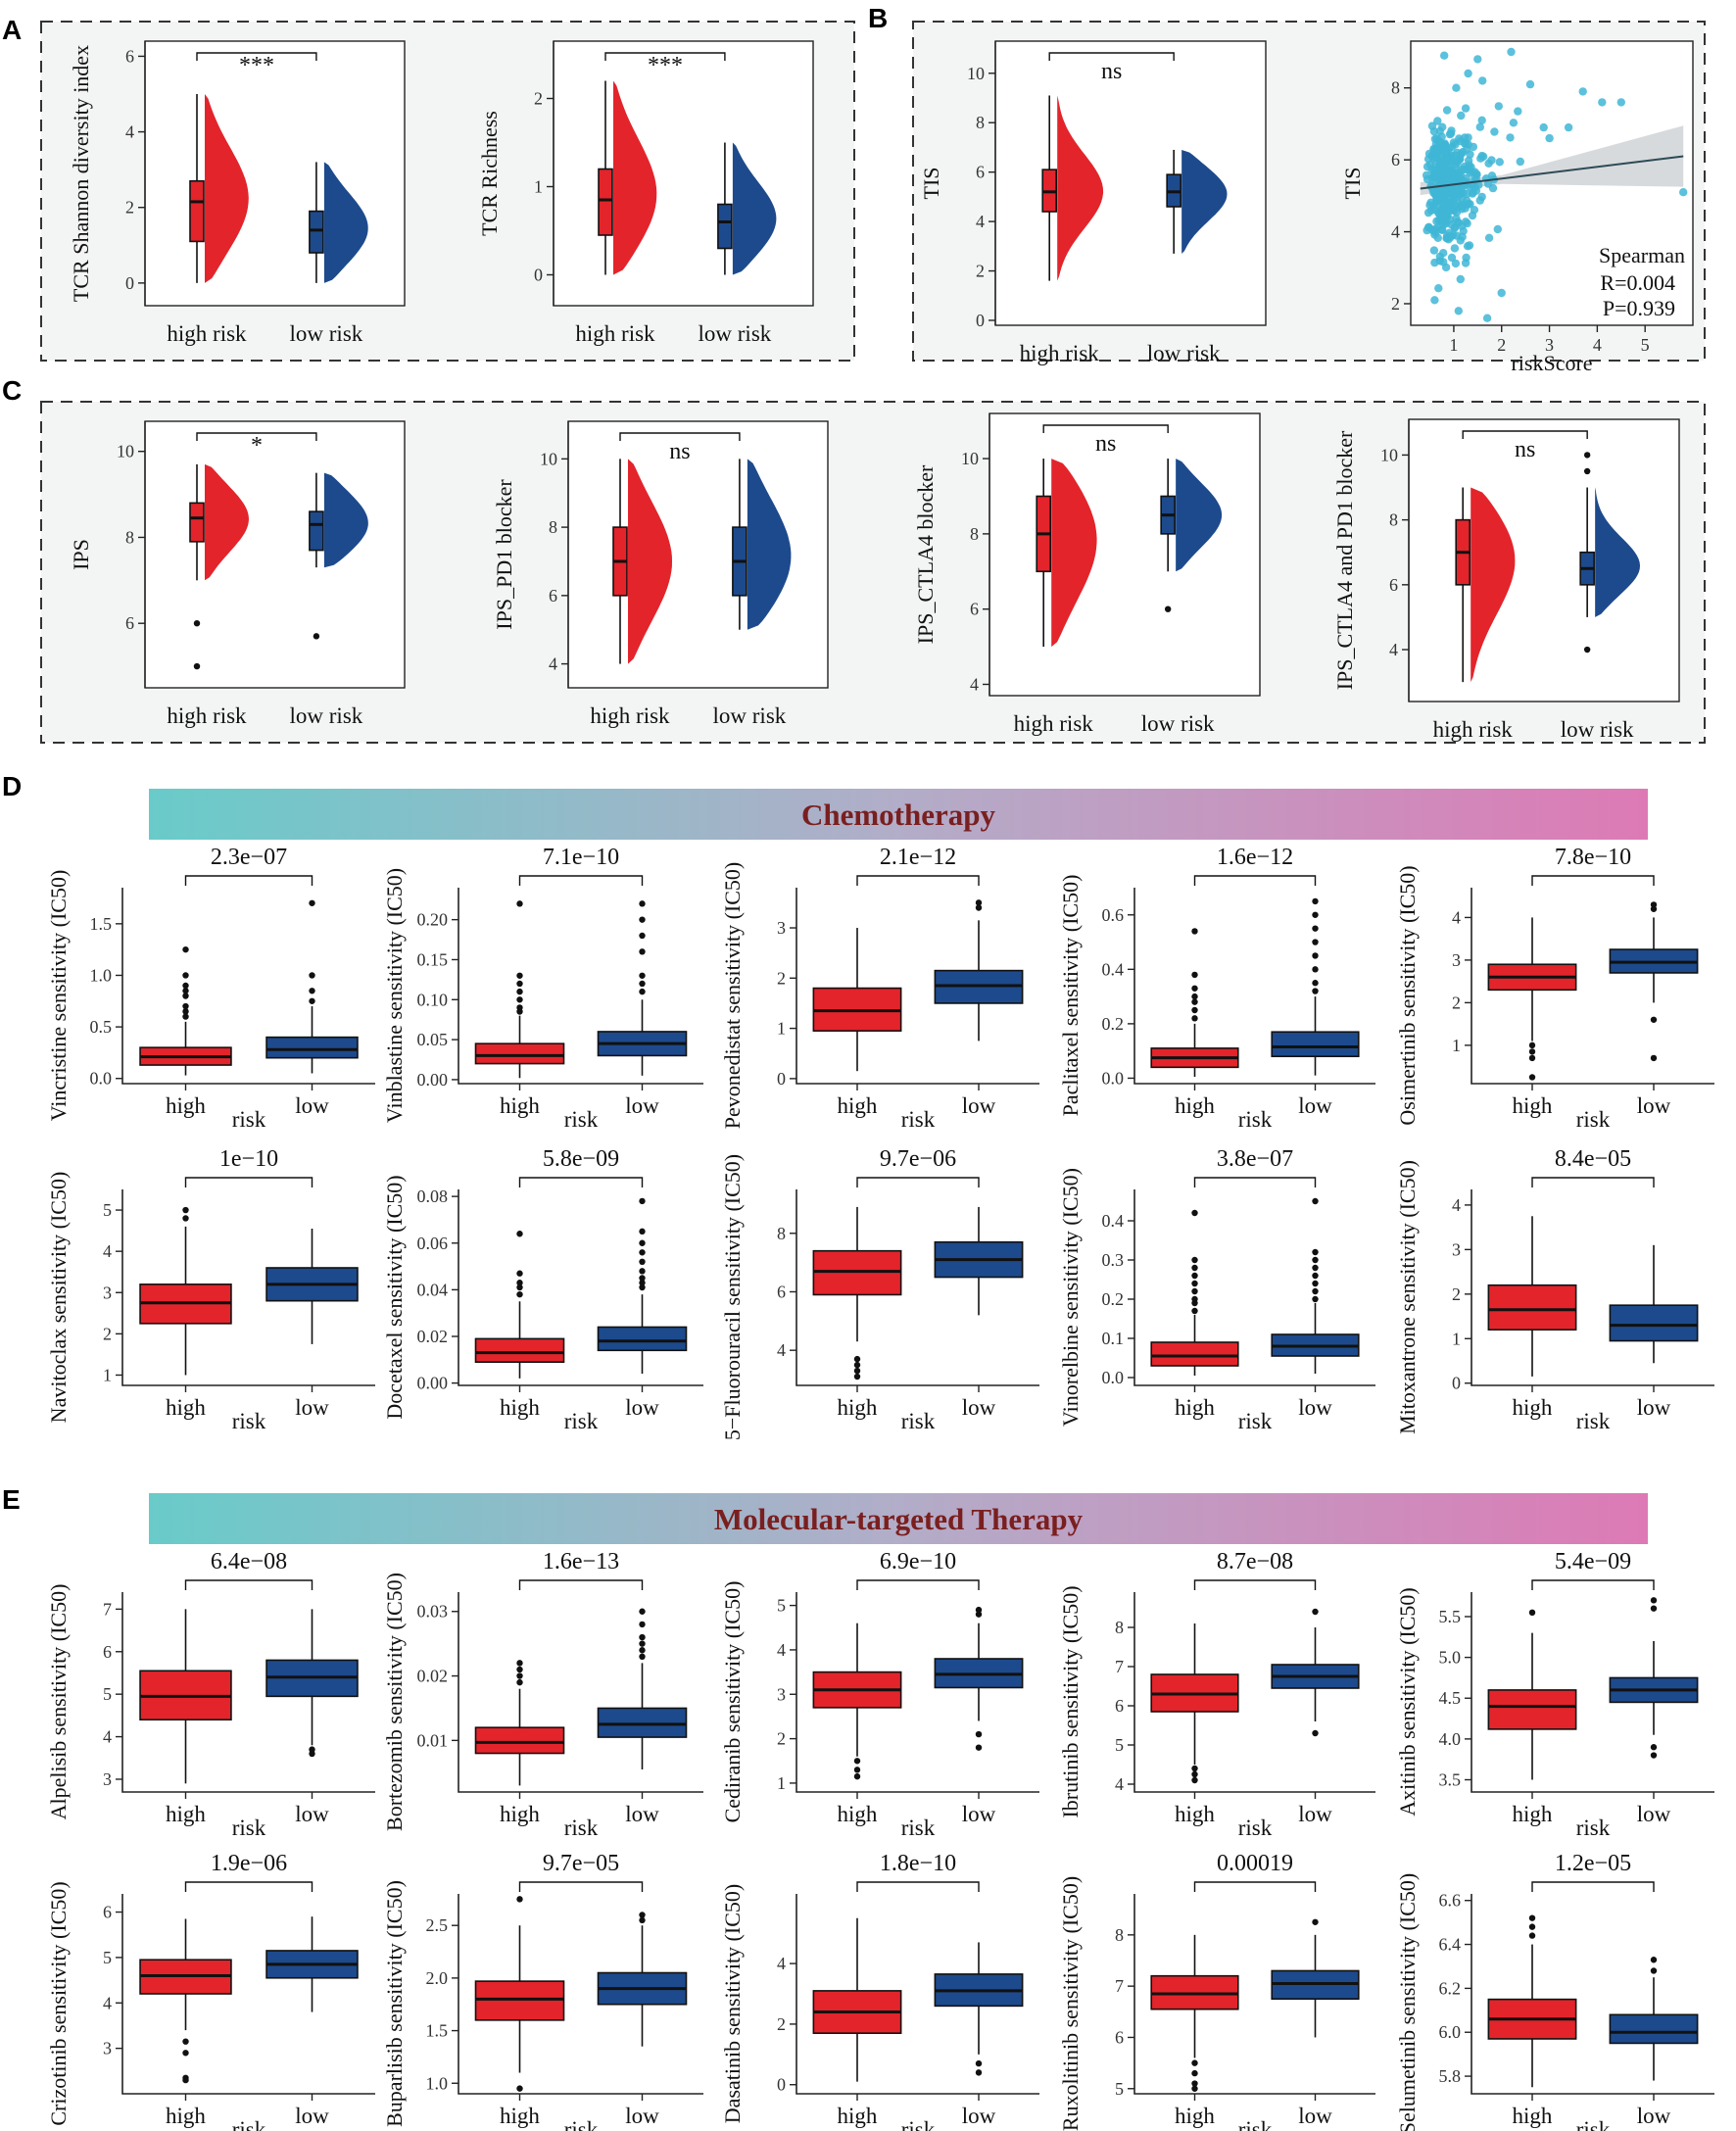 The width and height of the screenshot is (1736, 2131). I want to click on raincloud-0-category-low: low risk, so click(326, 334).